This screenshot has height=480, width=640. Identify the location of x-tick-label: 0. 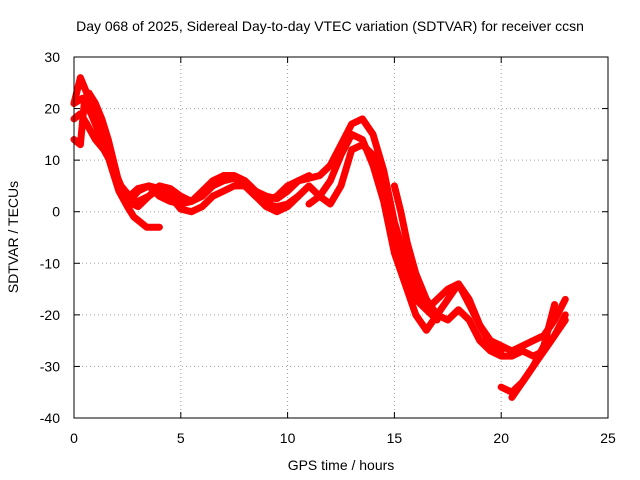
(74, 438).